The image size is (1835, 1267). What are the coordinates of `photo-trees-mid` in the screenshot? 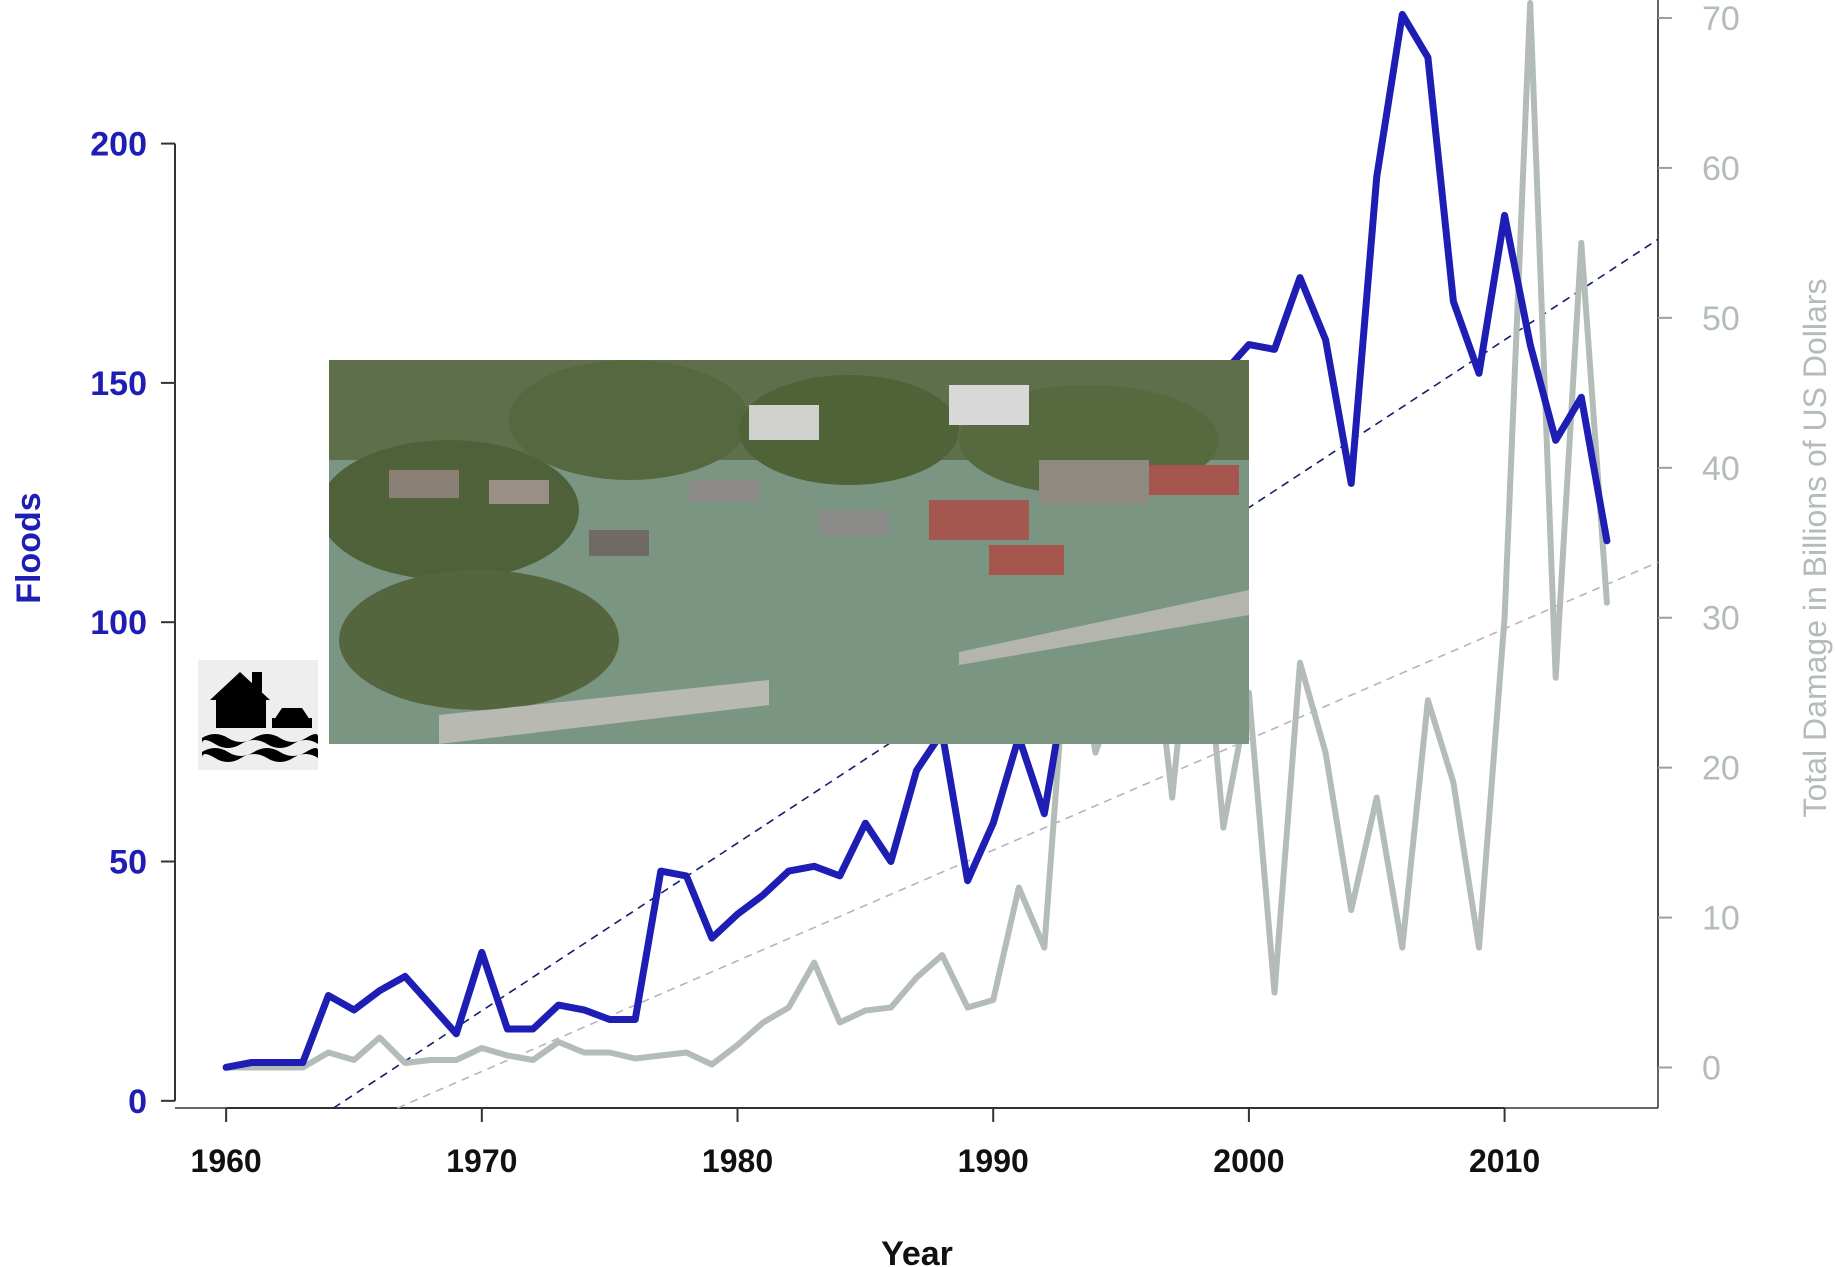 It's located at (849, 430).